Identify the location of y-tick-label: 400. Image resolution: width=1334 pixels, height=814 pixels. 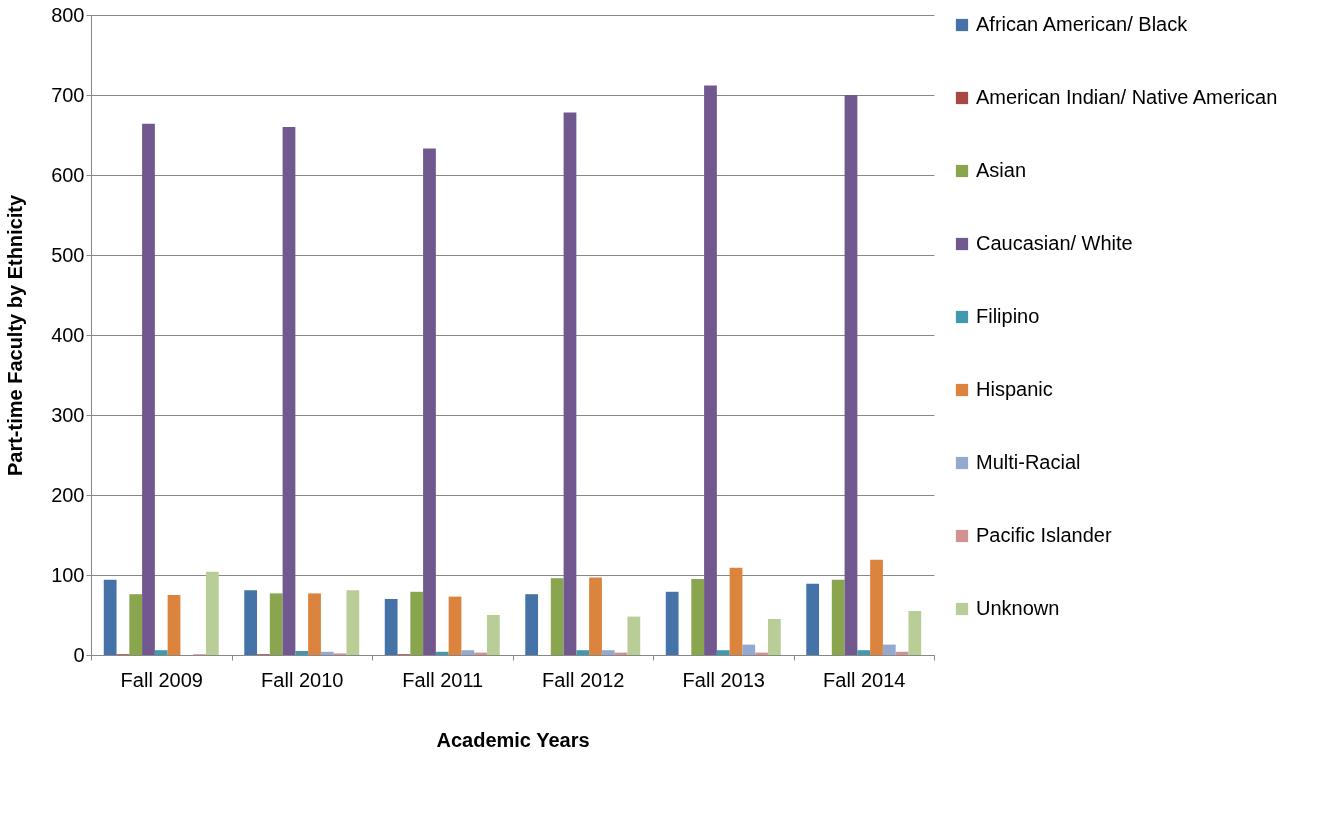
(68, 334).